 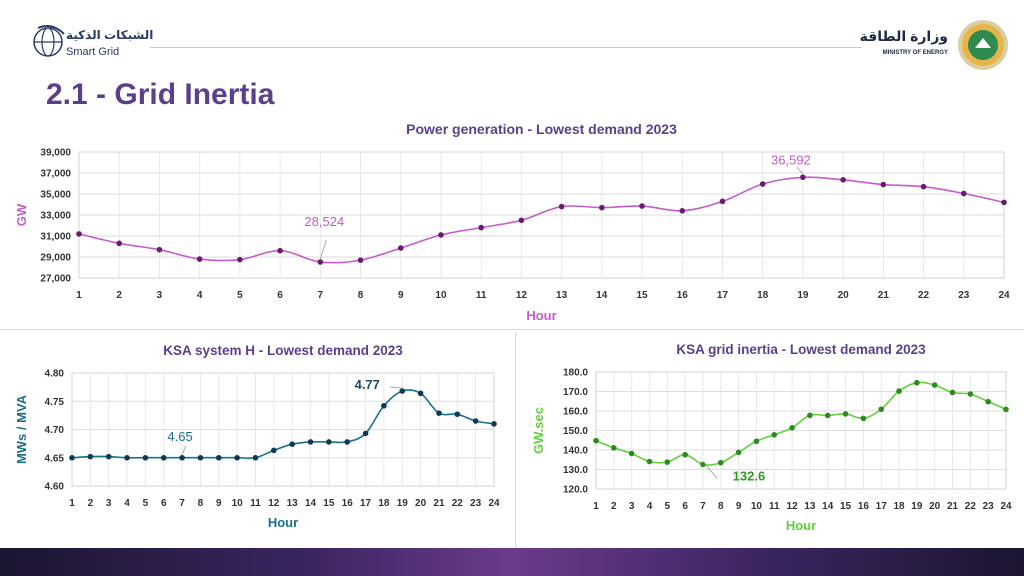 I want to click on power-x-tick-label: 14, so click(x=602, y=295).